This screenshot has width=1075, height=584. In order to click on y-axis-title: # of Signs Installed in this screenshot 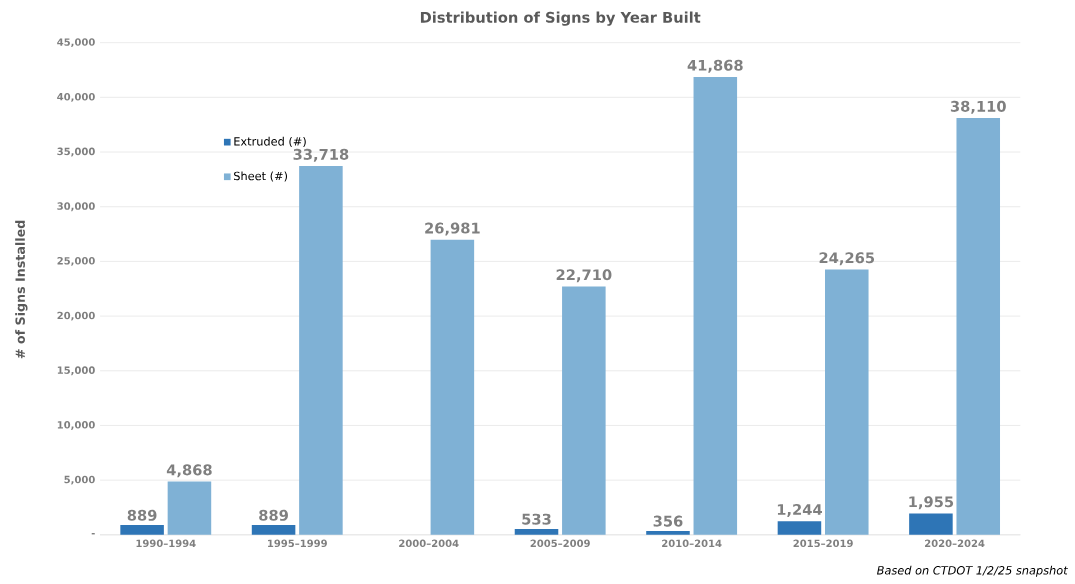, I will do `click(21, 289)`.